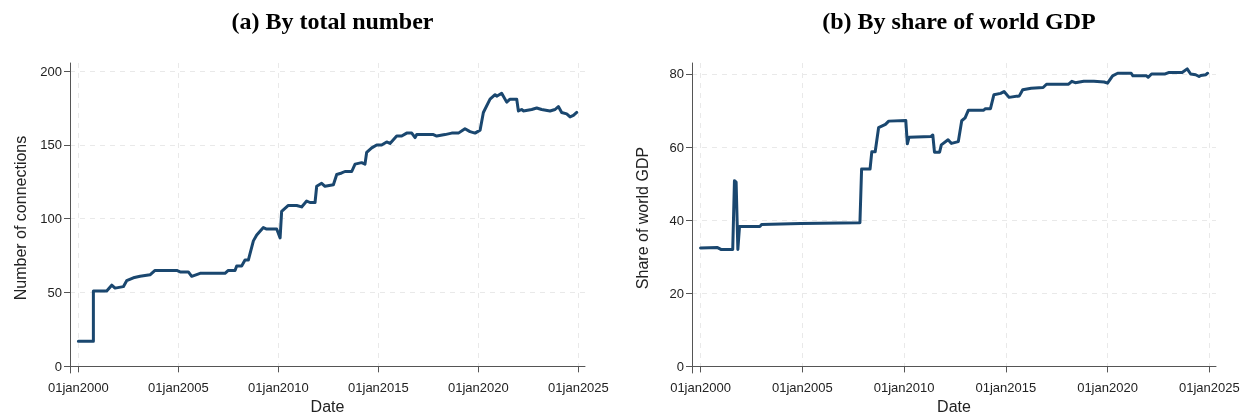  I want to click on y-tick-label: 50, so click(54, 293).